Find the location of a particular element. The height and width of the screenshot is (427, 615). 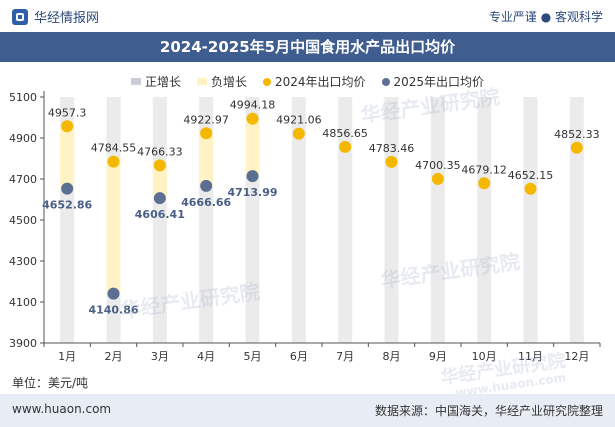

x-tick-label: 4月 is located at coordinates (206, 356).